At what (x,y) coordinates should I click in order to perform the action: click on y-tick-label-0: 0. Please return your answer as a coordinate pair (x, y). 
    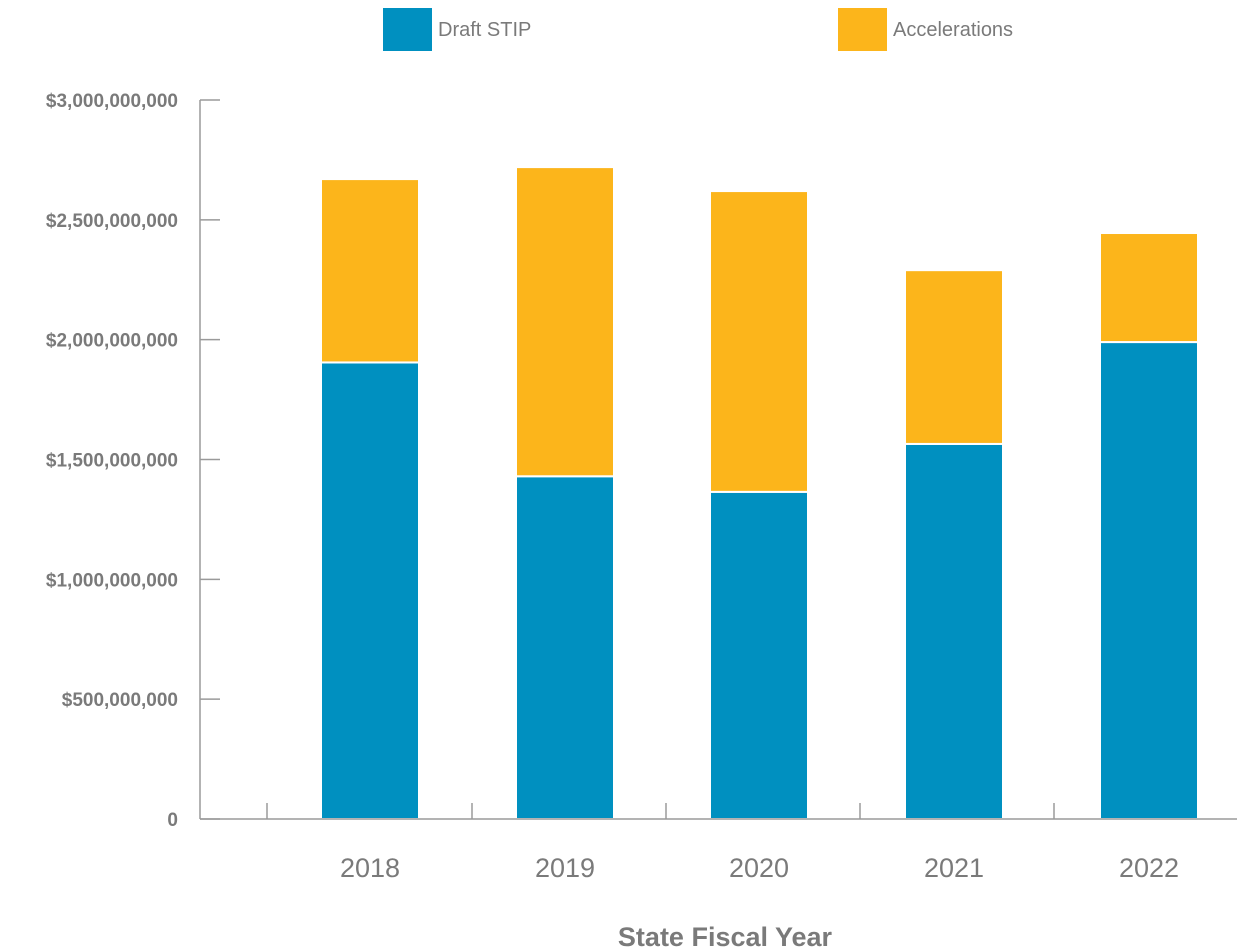
    Looking at the image, I should click on (172, 820).